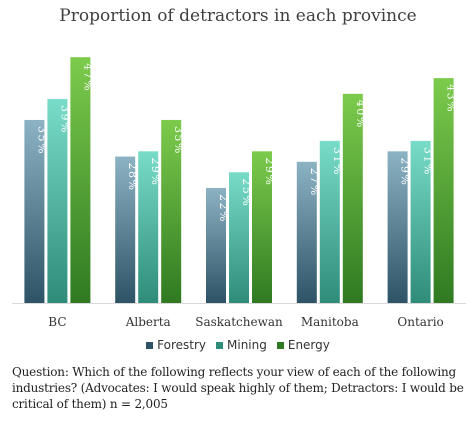 The image size is (476, 427). I want to click on bar-forestry-manitoba, so click(306, 232).